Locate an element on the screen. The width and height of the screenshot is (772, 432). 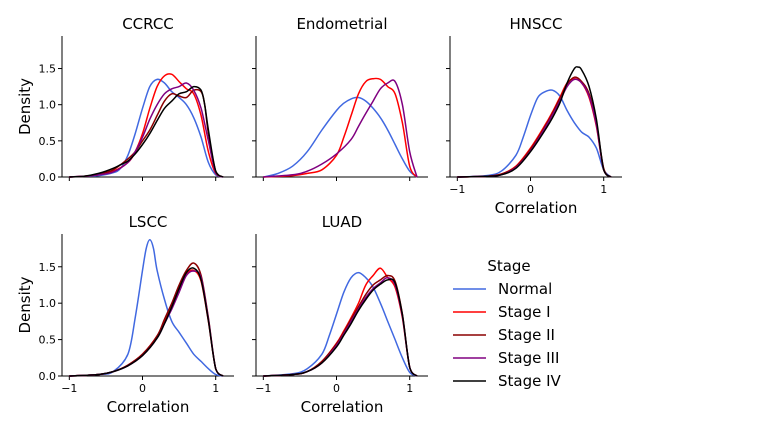
legend-label: Normal is located at coordinates (525, 289).